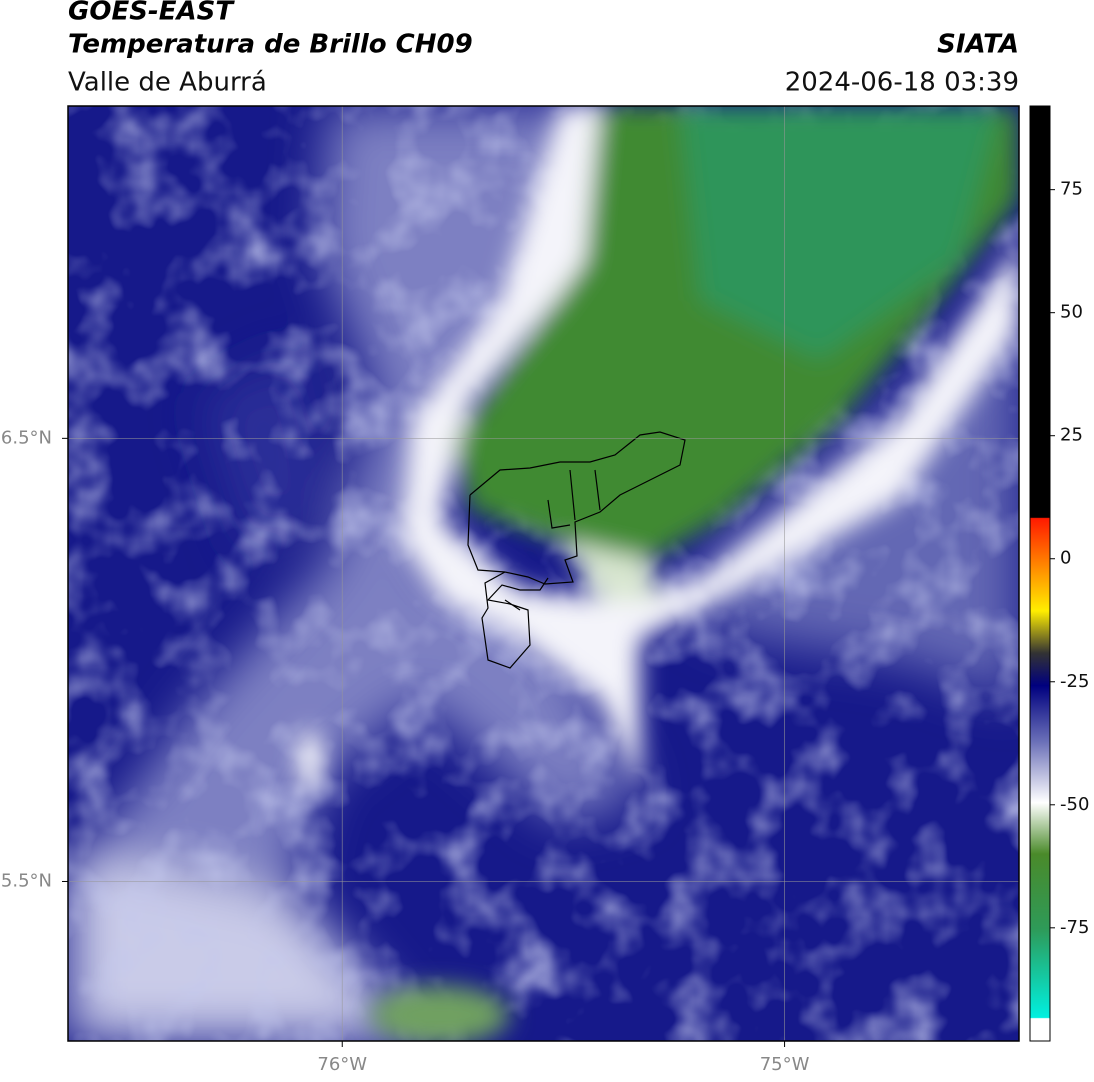 Image resolution: width=1094 pixels, height=1082 pixels. I want to click on source: SIATA, so click(978, 45).